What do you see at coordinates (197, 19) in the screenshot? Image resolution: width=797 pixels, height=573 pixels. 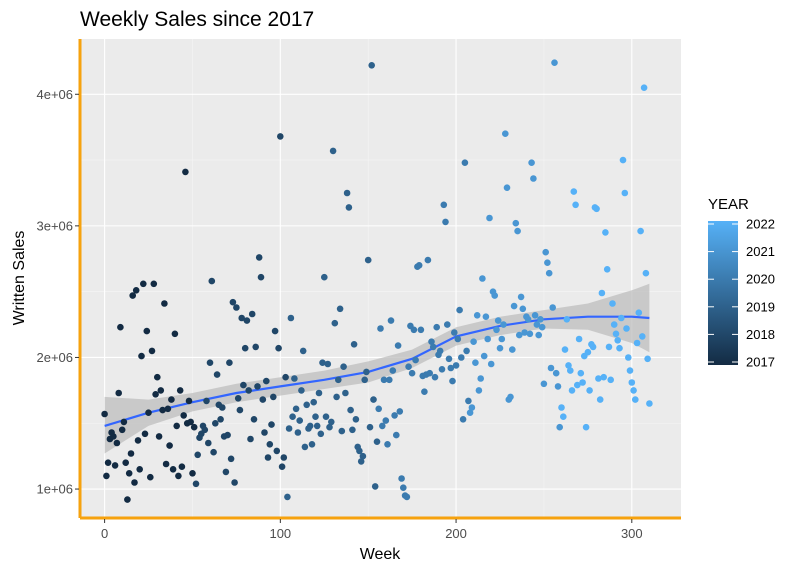 I see `chart-title: Weekly Sales since 2017` at bounding box center [197, 19].